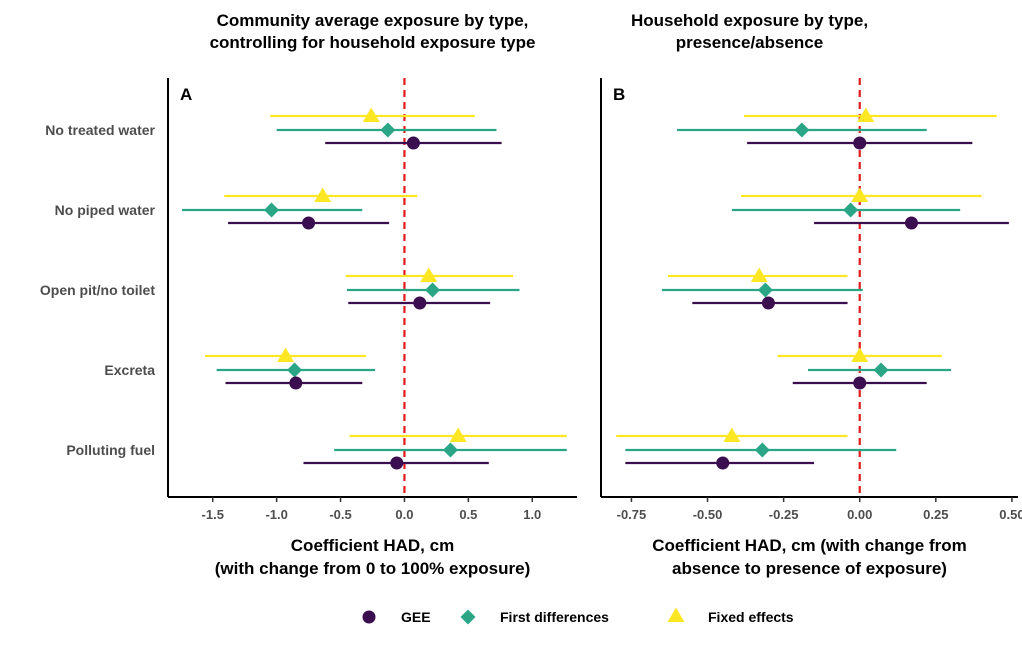 This screenshot has width=1022, height=655. What do you see at coordinates (532, 514) in the screenshot?
I see `panel-a-tick-label: 1.0` at bounding box center [532, 514].